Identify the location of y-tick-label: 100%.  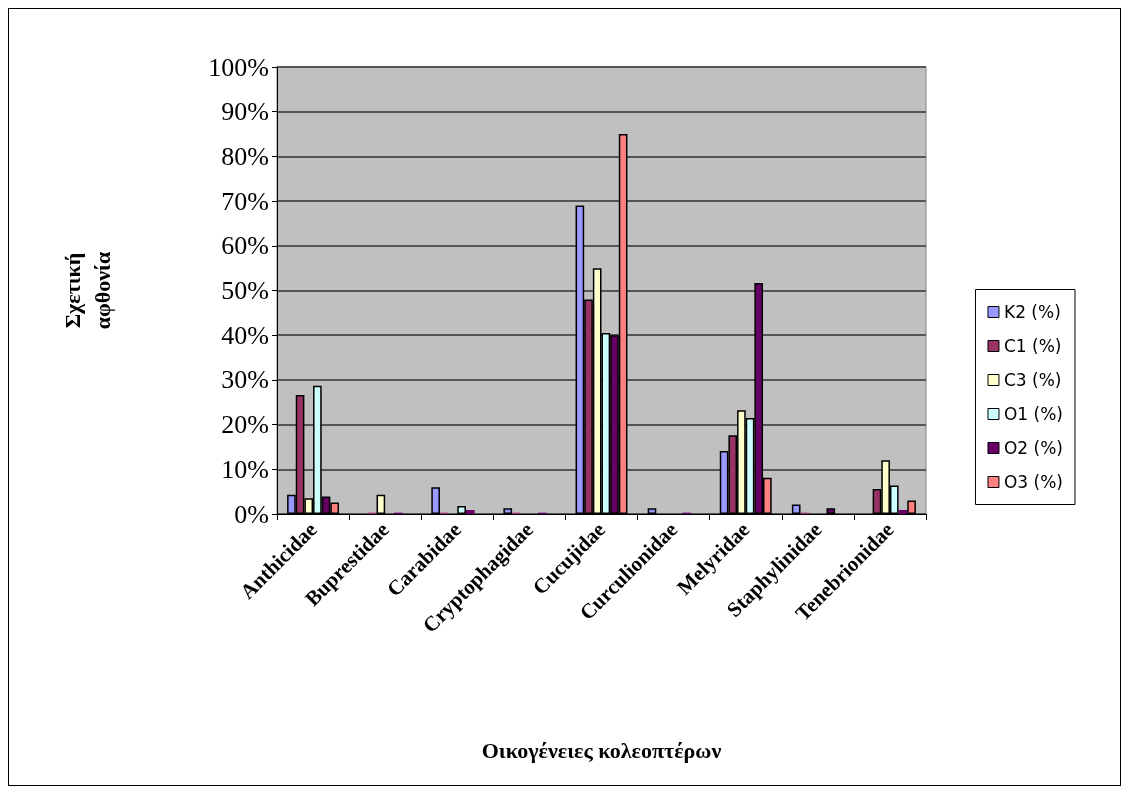
(238, 67).